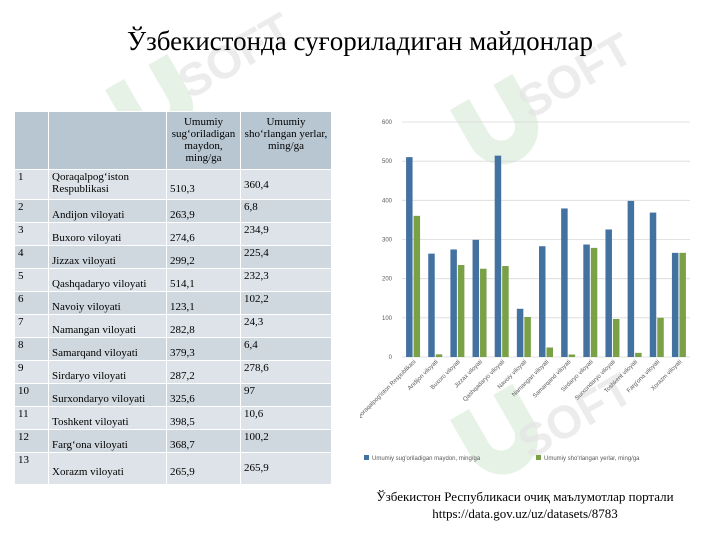  I want to click on header-number, so click(31, 140).